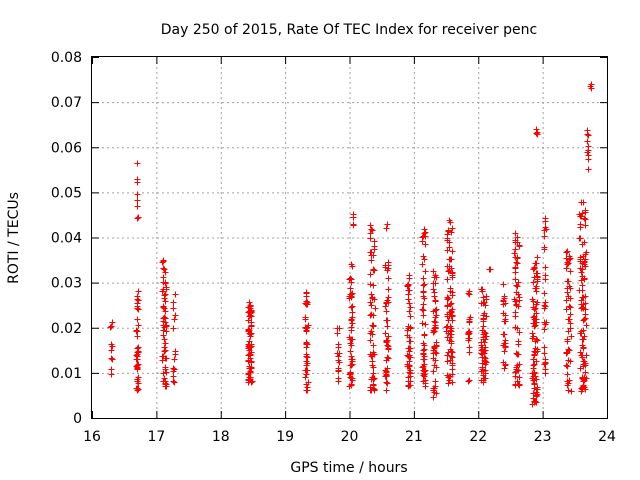 The height and width of the screenshot is (480, 640). Describe the element at coordinates (221, 437) in the screenshot. I see `x-tick-label: 18` at that location.